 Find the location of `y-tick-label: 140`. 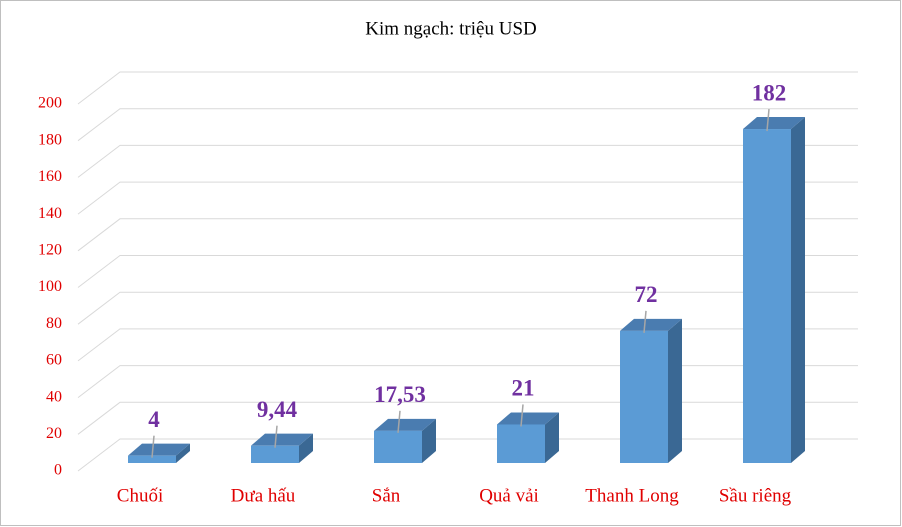

y-tick-label: 140 is located at coordinates (50, 213).